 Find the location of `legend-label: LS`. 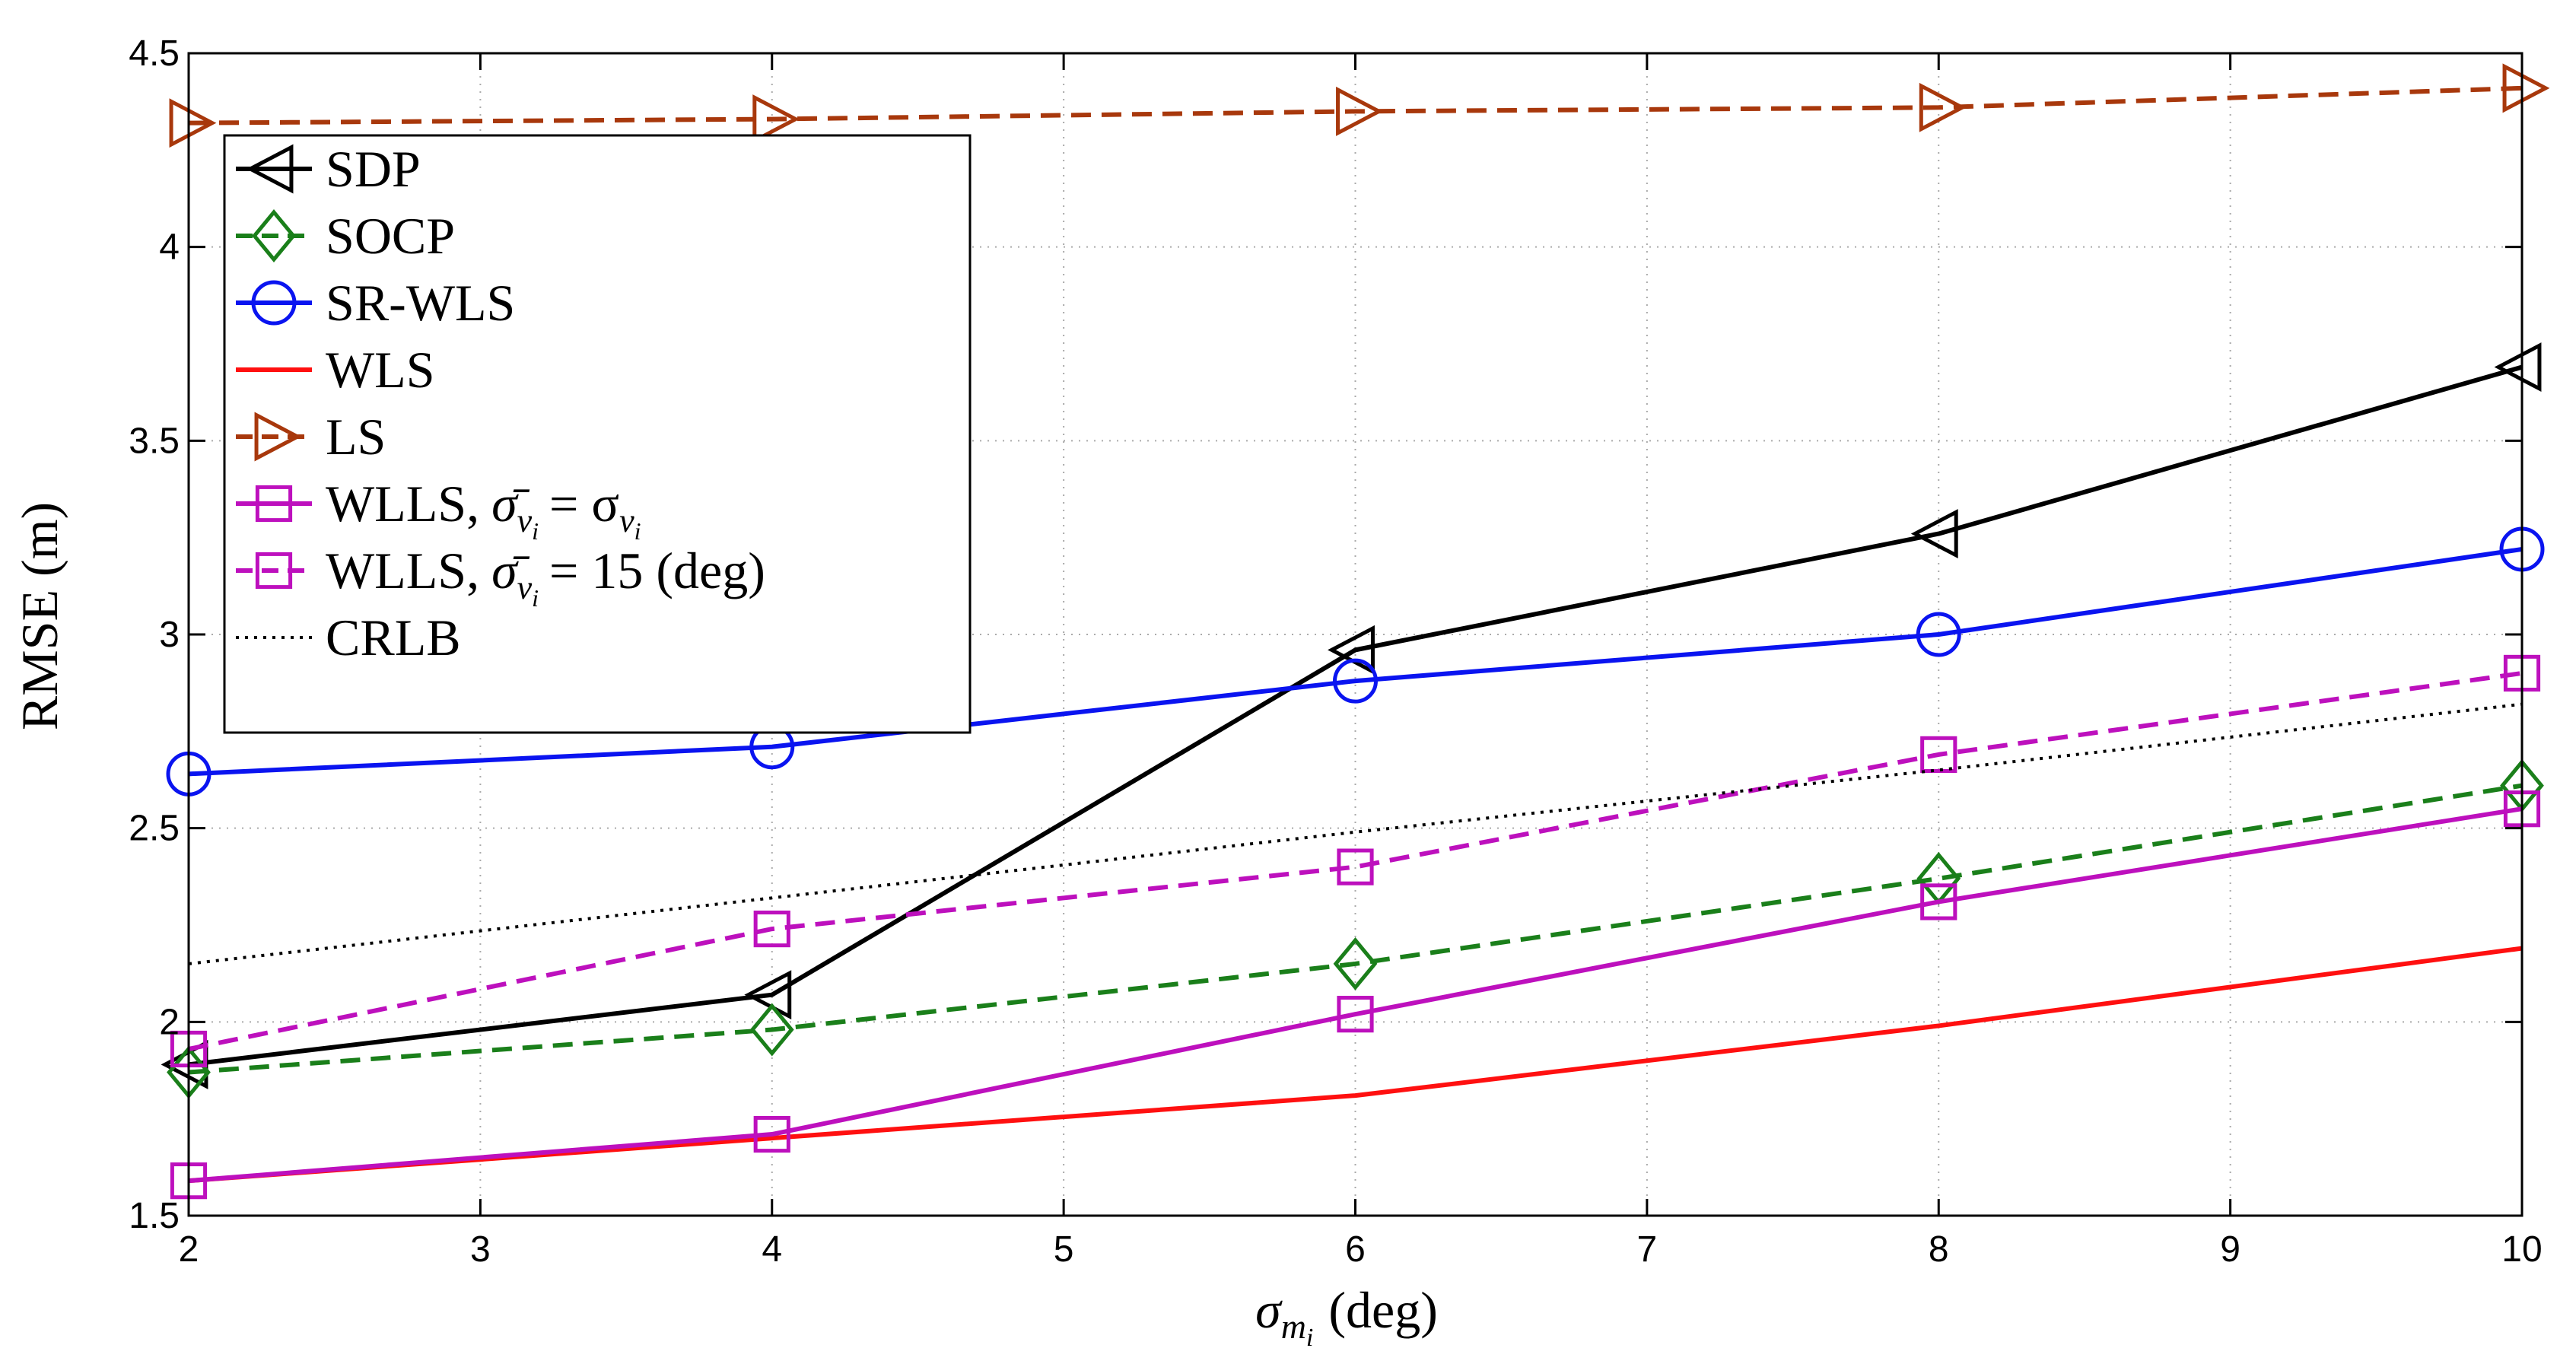

legend-label: LS is located at coordinates (356, 437).